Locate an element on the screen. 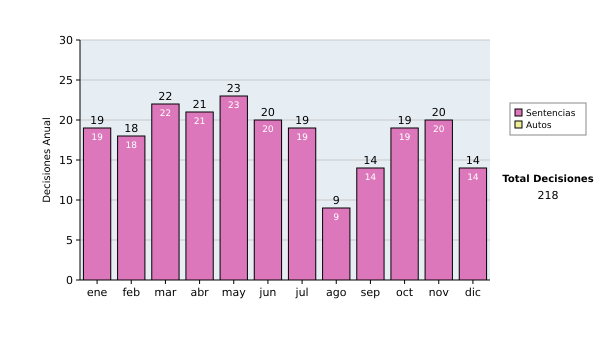 Image resolution: width=600 pixels, height=340 pixels. legend-label: Autos is located at coordinates (539, 126).